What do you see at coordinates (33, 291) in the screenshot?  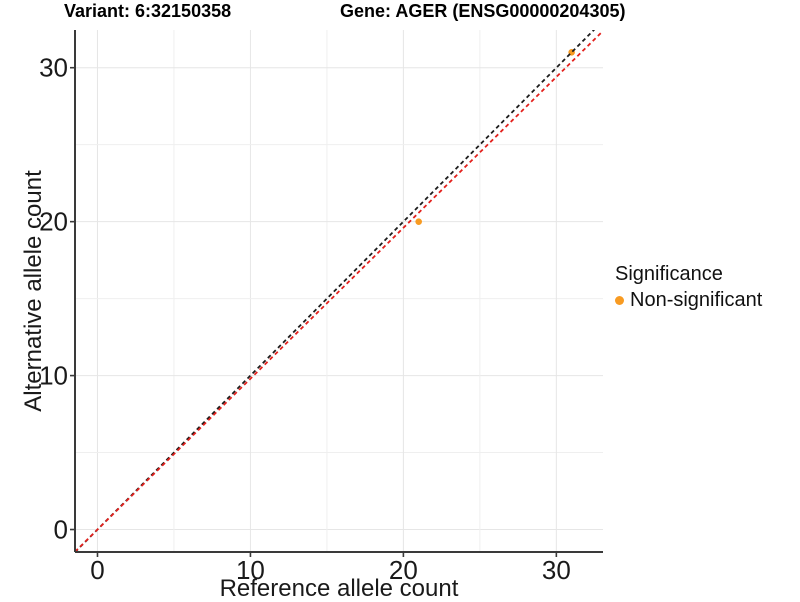 I see `y-axis-label: Alternative allele count` at bounding box center [33, 291].